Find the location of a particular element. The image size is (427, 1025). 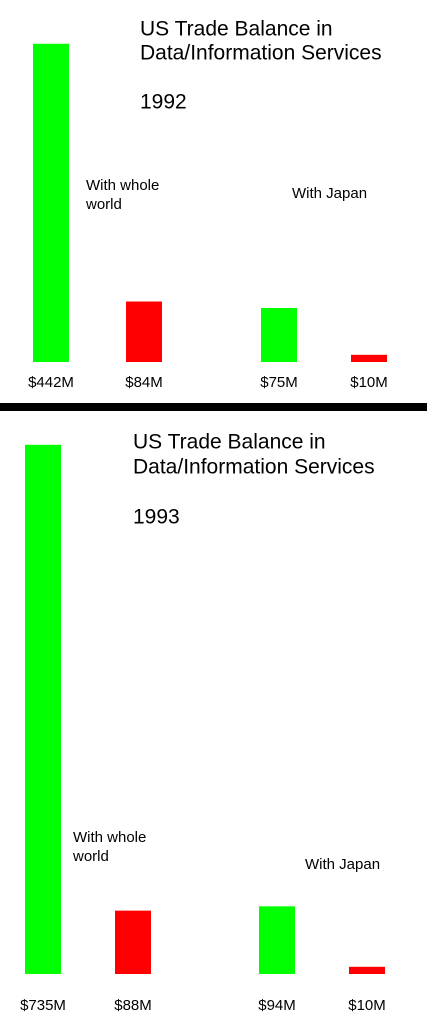

value-label: $735M is located at coordinates (43, 1005).